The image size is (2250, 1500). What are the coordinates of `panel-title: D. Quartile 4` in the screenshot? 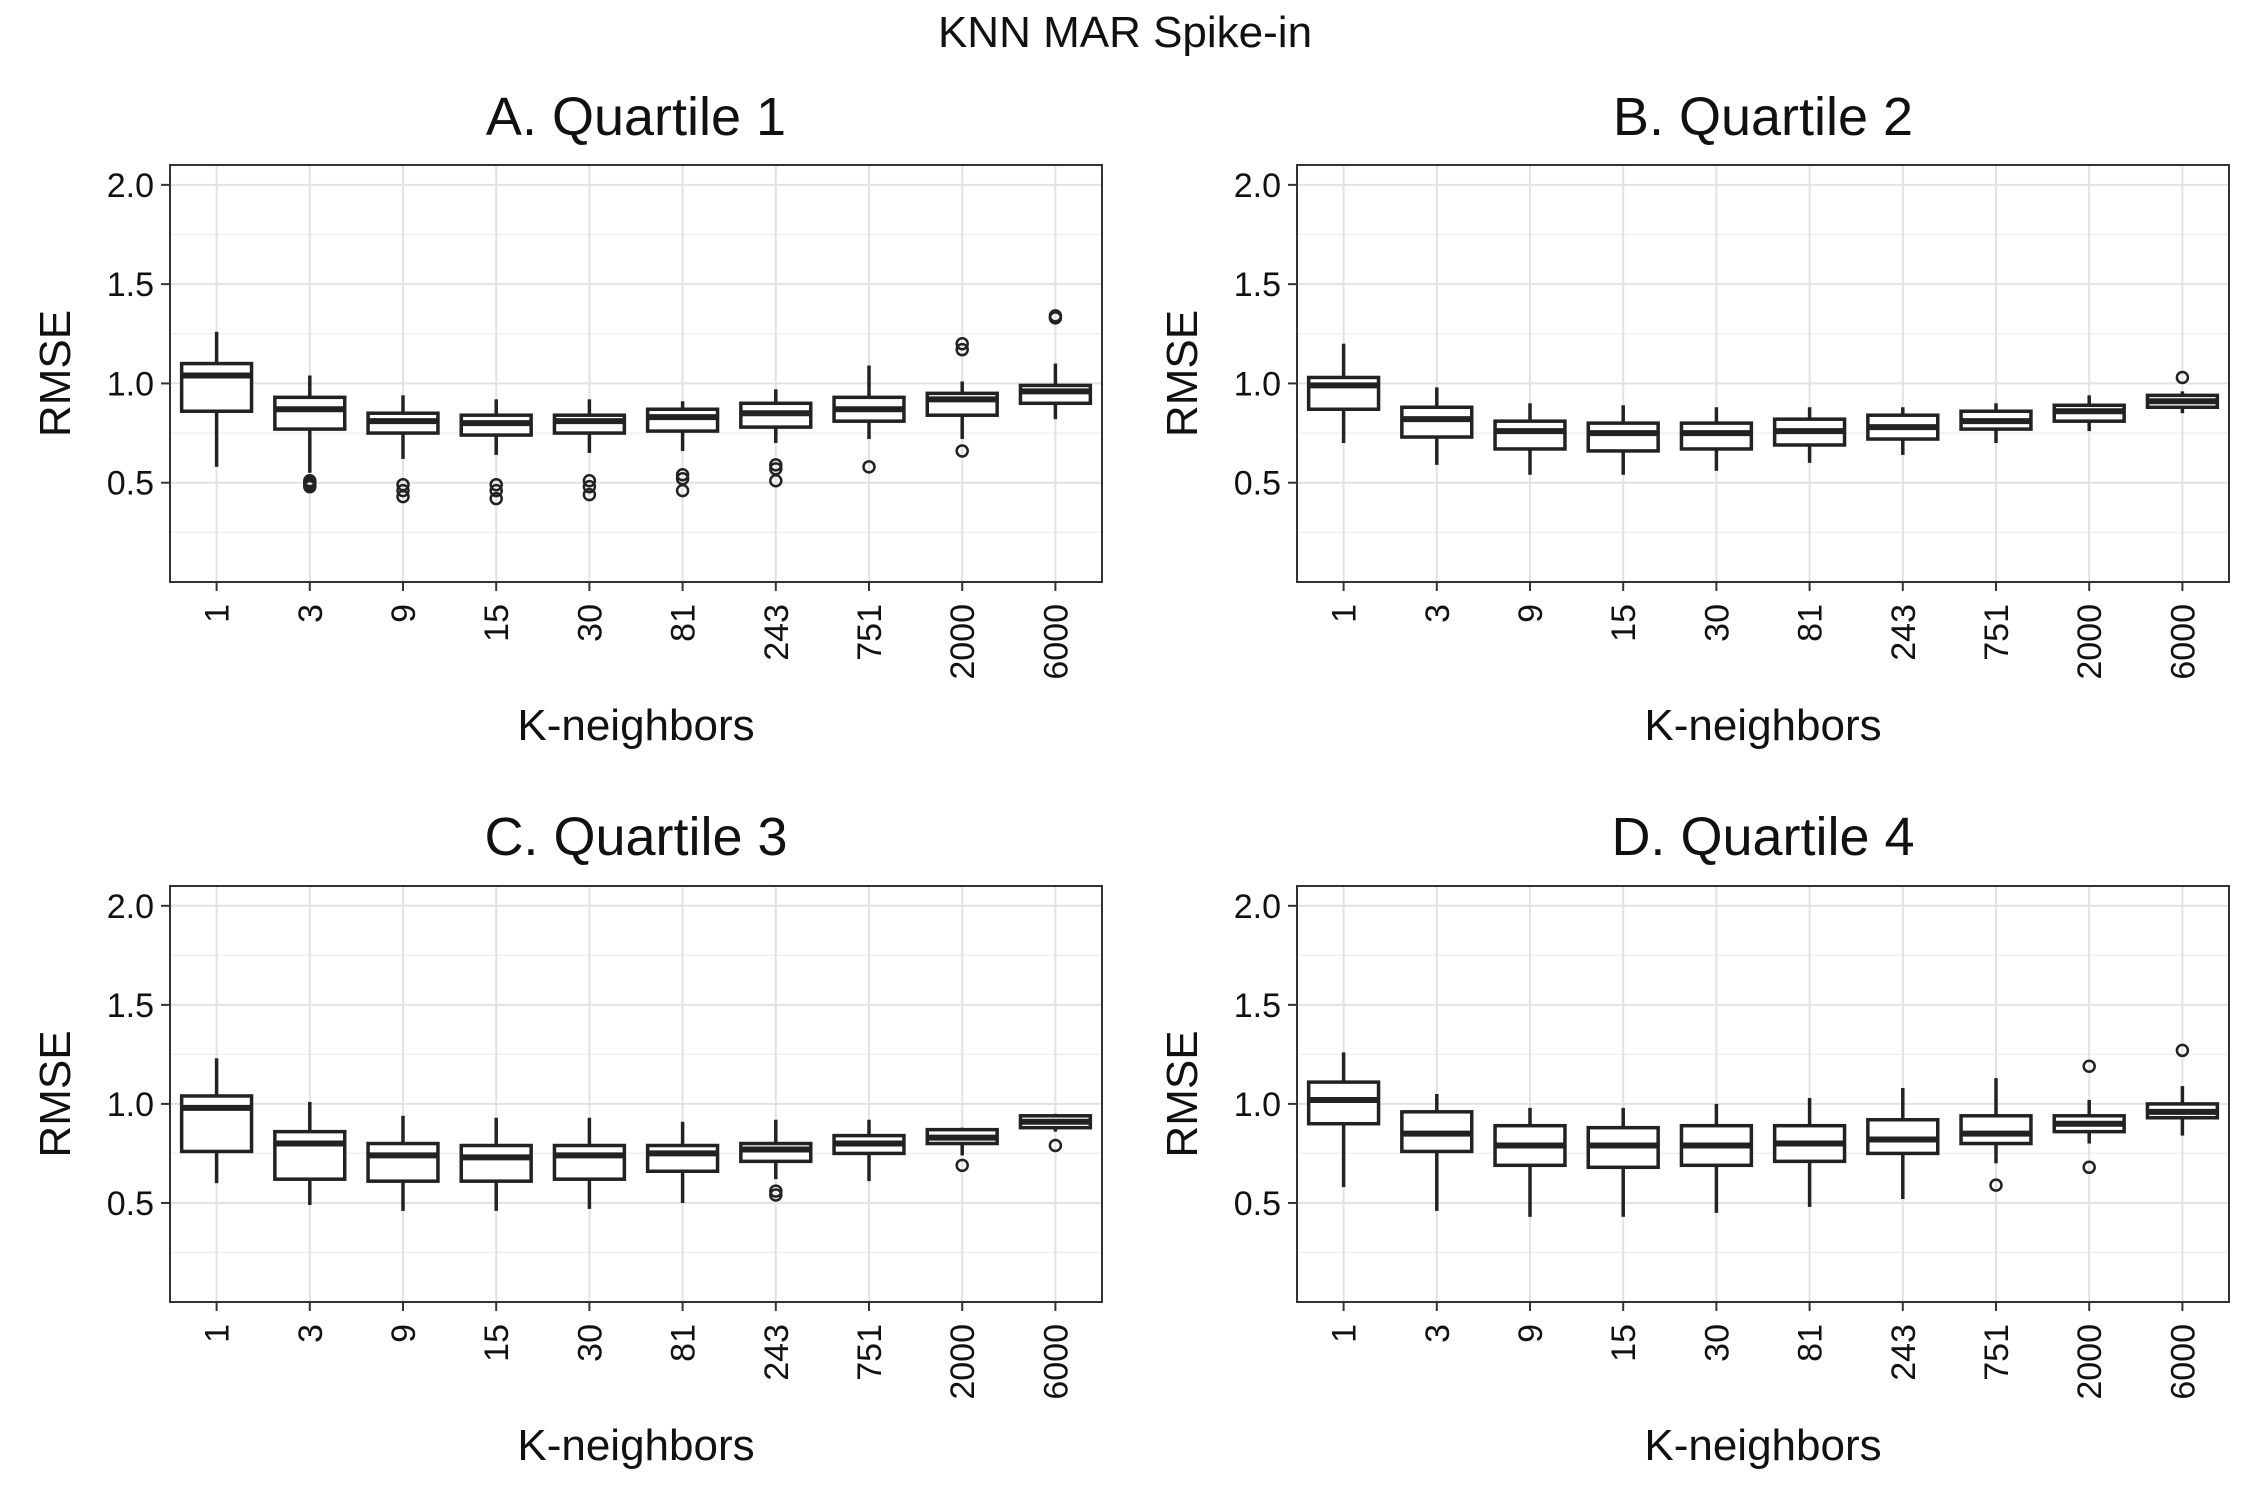 It's located at (1762, 837).